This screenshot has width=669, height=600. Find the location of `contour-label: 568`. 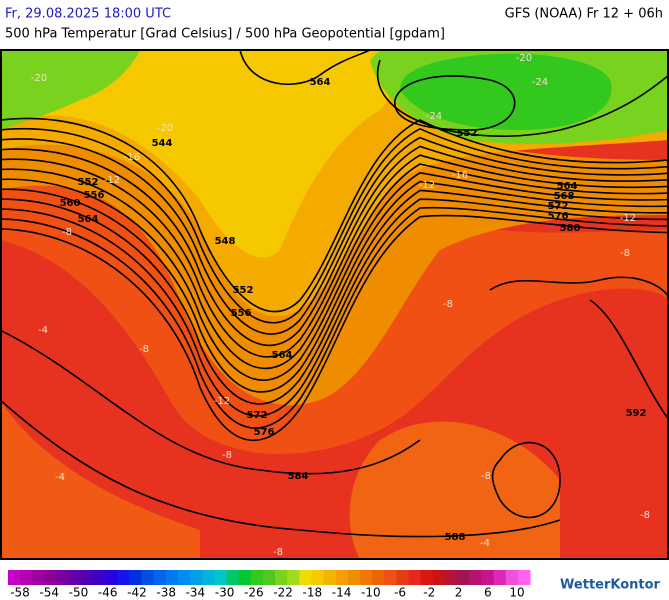

contour-label: 568 is located at coordinates (564, 196).